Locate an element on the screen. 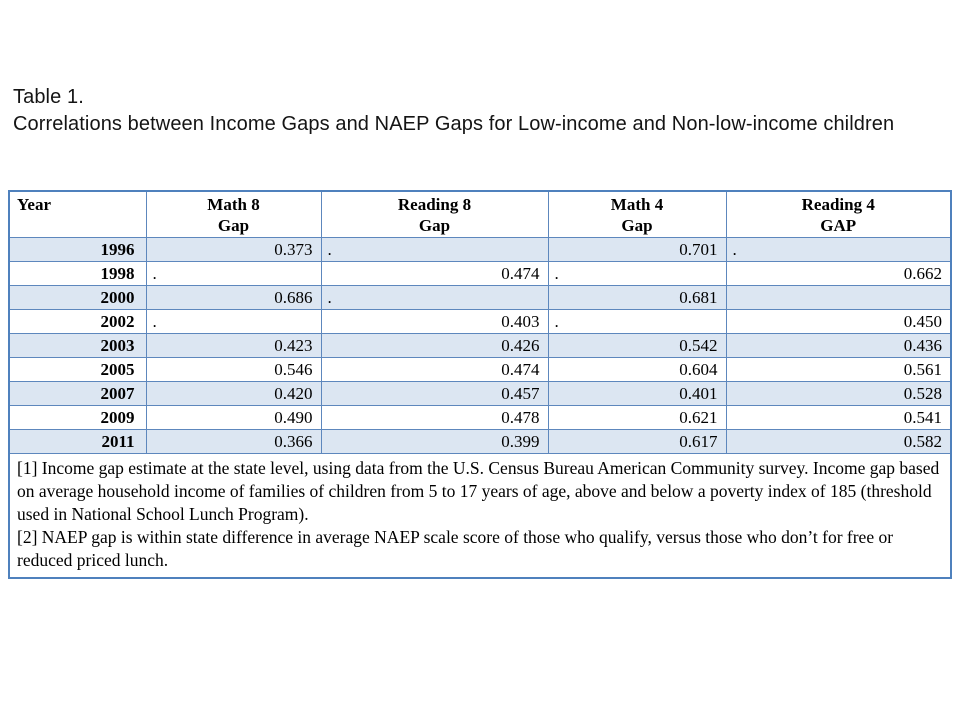 The width and height of the screenshot is (960, 720). header-cell-math4: Math 4 Gap is located at coordinates (637, 214).